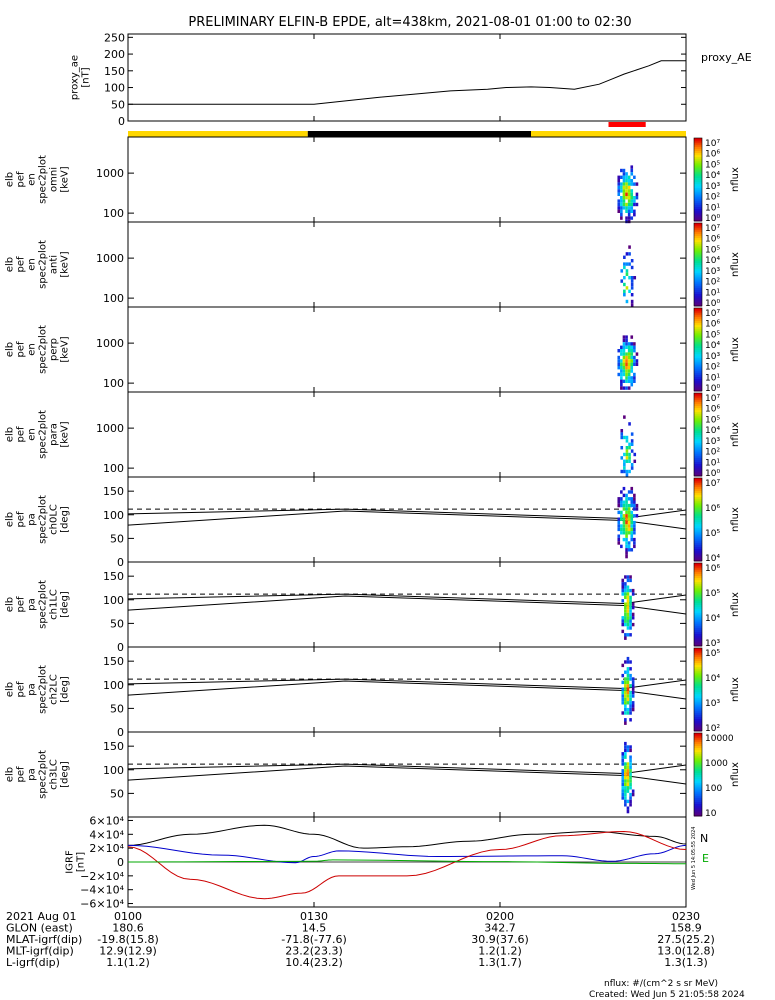 This screenshot has height=1000, width=775. I want to click on y-tick-label: 1000, so click(110, 428).